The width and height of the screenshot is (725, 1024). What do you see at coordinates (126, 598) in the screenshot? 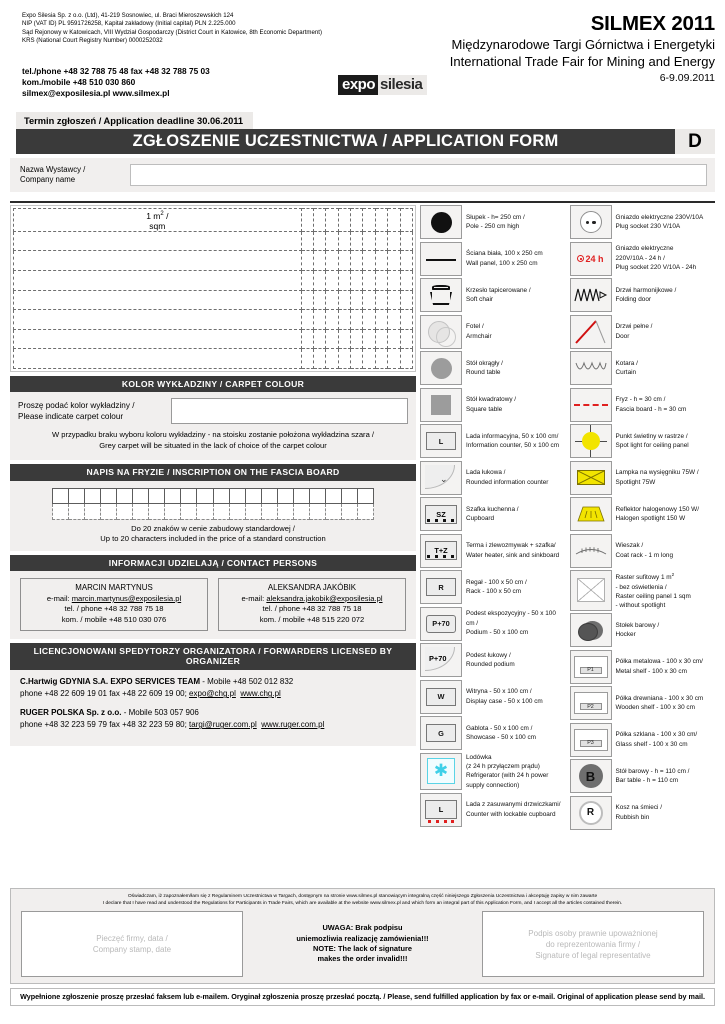
I see `contact-email: marcin.martynus@exposilesia.pl` at bounding box center [126, 598].